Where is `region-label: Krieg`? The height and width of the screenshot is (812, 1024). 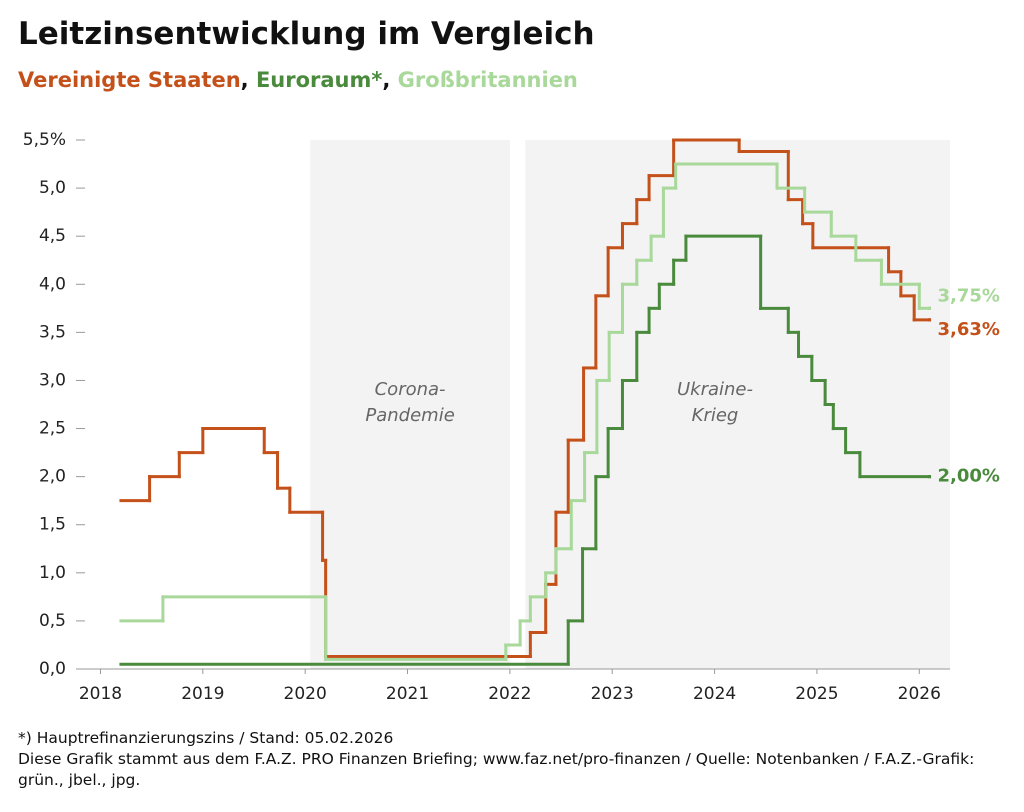 region-label: Krieg is located at coordinates (715, 415).